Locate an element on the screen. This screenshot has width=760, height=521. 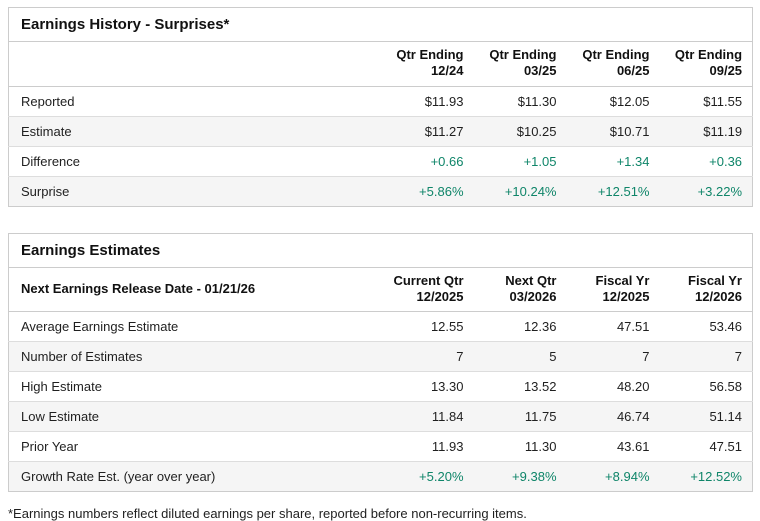
cell-value: $10.71 is located at coordinates (629, 131).